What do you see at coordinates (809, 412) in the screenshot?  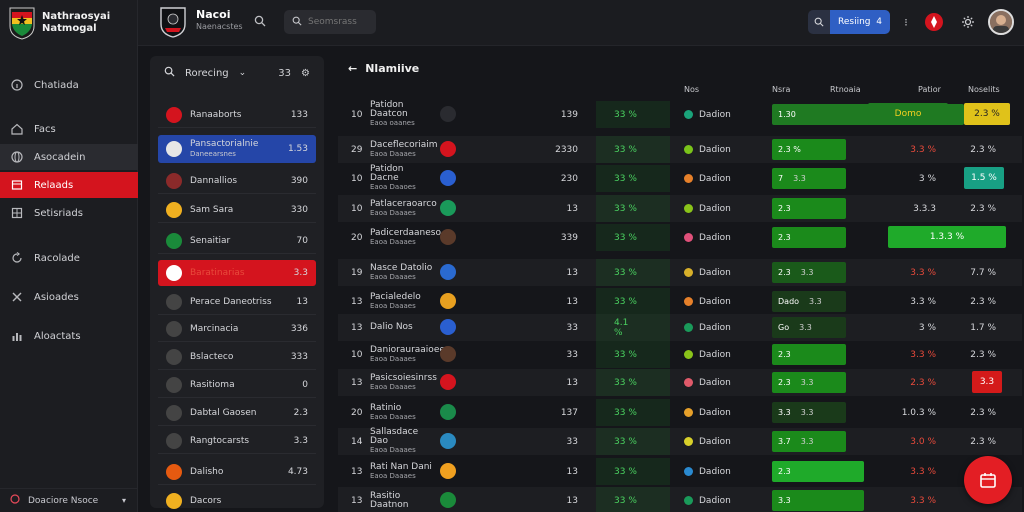 I see `row-bar: 3.3 3.3` at bounding box center [809, 412].